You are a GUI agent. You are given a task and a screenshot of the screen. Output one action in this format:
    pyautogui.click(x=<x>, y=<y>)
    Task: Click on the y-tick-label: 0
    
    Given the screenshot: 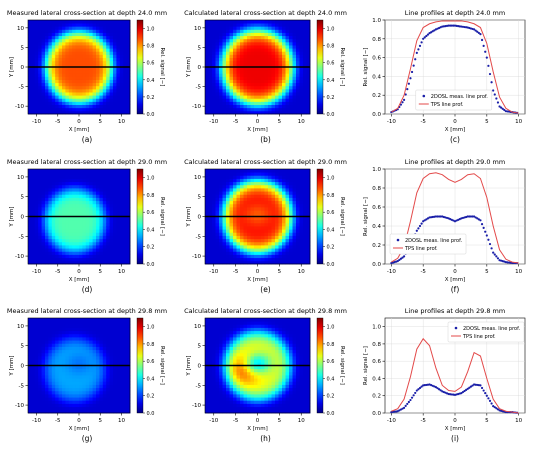 What is the action you would take?
    pyautogui.click(x=23, y=218)
    